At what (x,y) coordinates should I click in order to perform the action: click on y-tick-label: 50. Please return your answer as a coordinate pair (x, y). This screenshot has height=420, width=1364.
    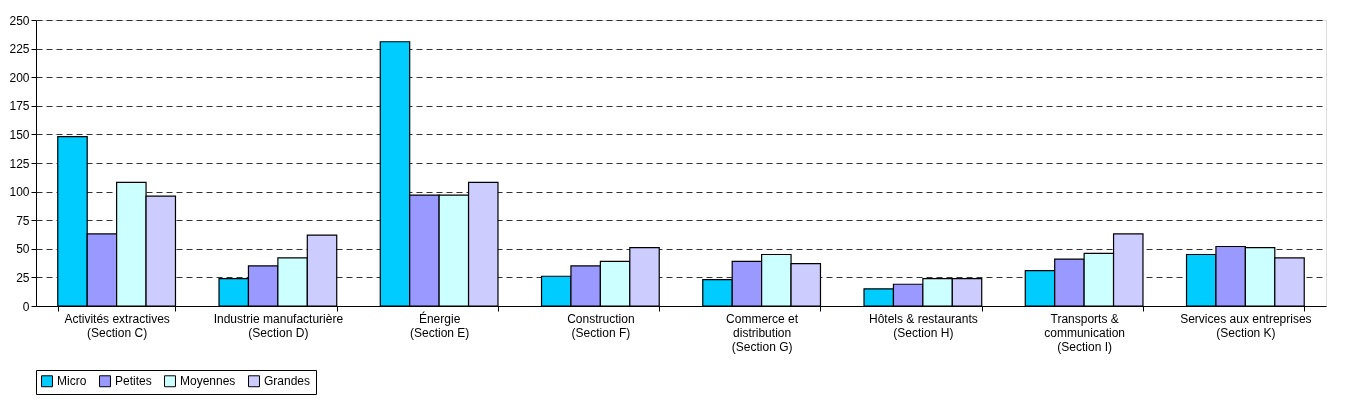
    Looking at the image, I should click on (23, 249).